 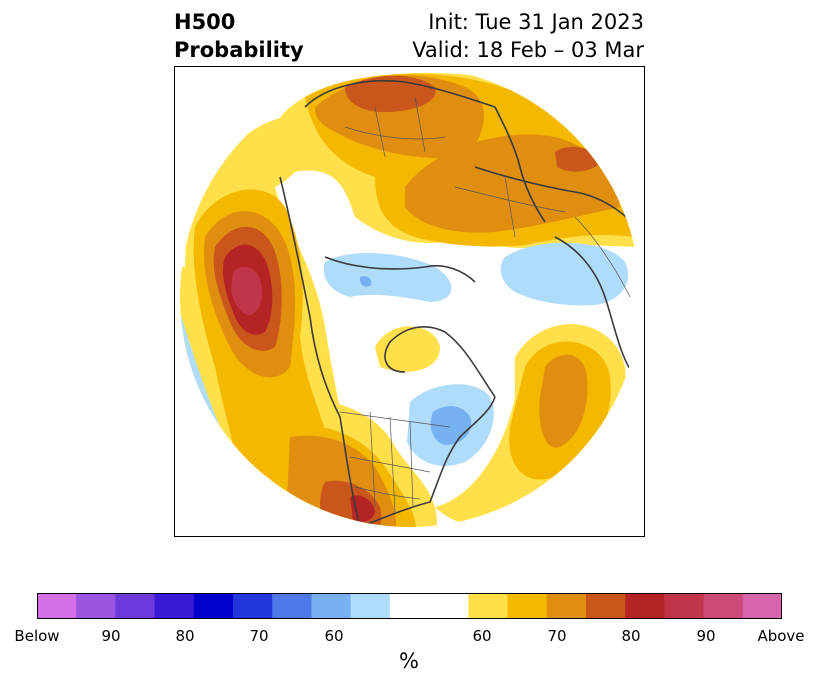 I want to click on above70-region-europe, so click(x=390, y=93).